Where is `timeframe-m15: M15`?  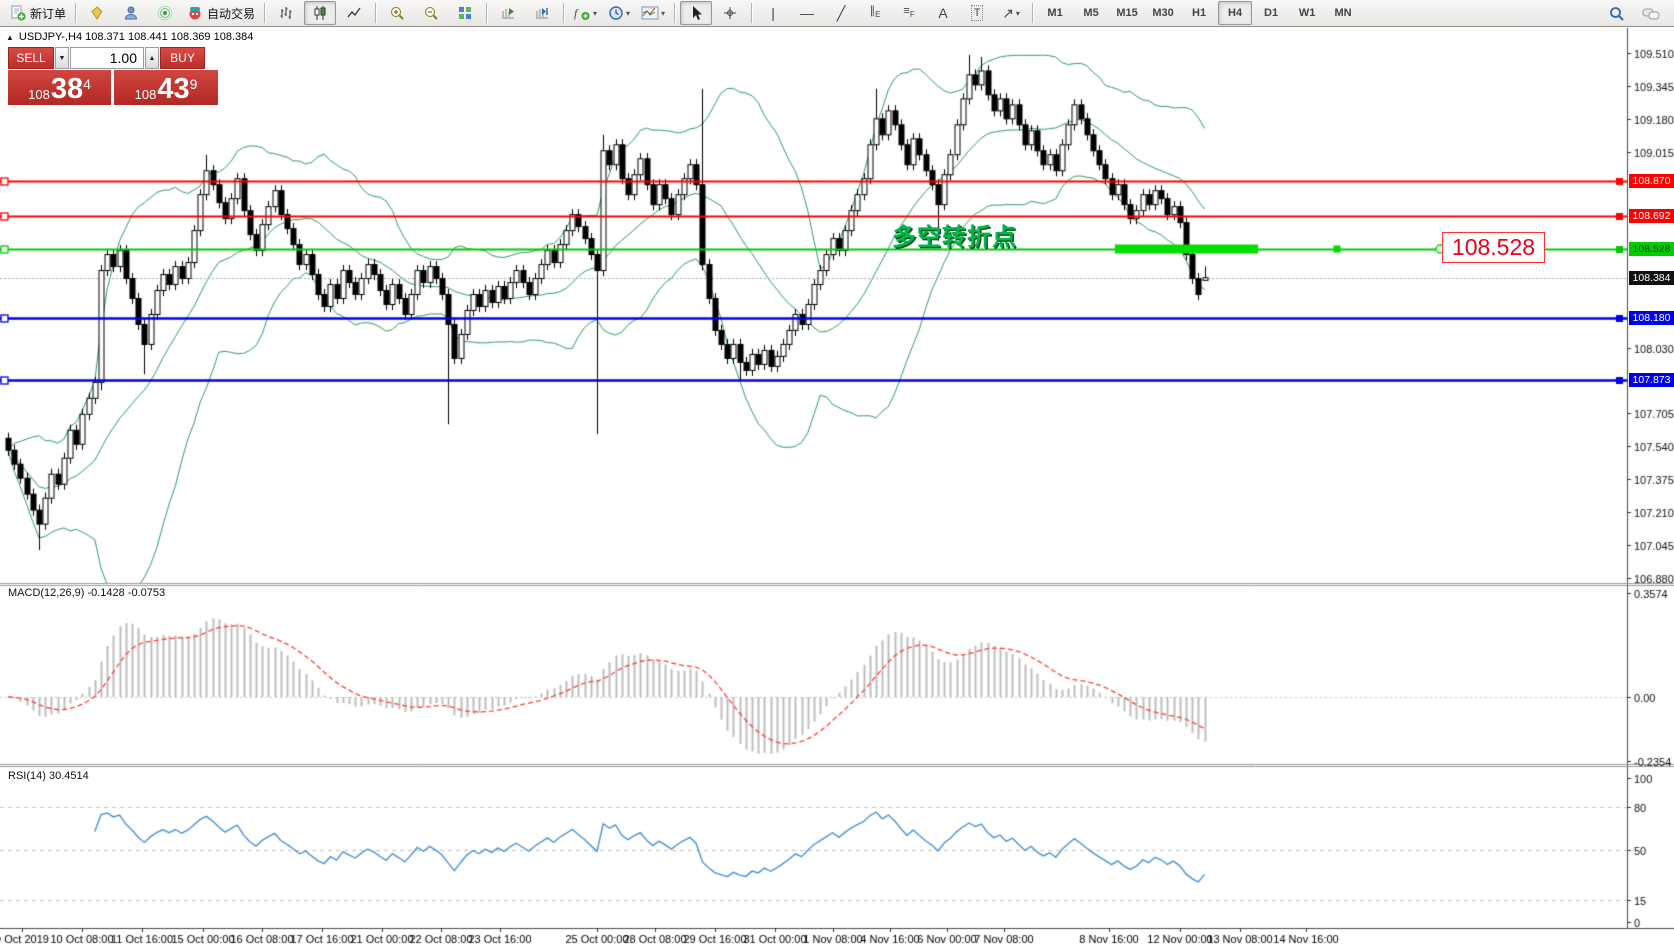
timeframe-m15: M15 is located at coordinates (1127, 13).